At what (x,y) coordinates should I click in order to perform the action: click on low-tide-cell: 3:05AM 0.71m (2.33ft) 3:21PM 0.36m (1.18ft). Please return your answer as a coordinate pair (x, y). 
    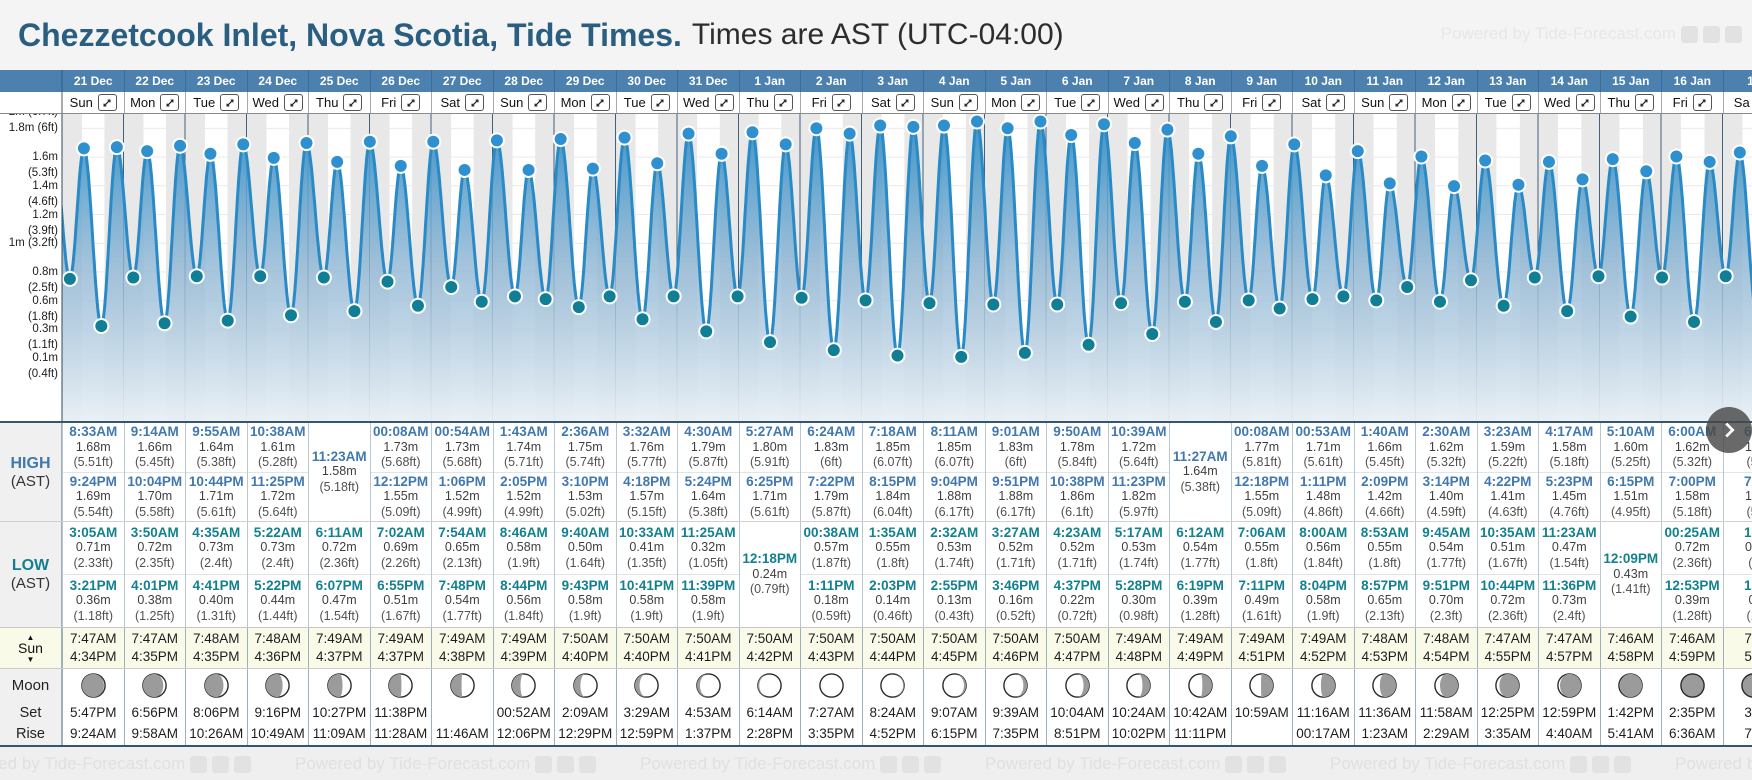
    Looking at the image, I should click on (93, 574).